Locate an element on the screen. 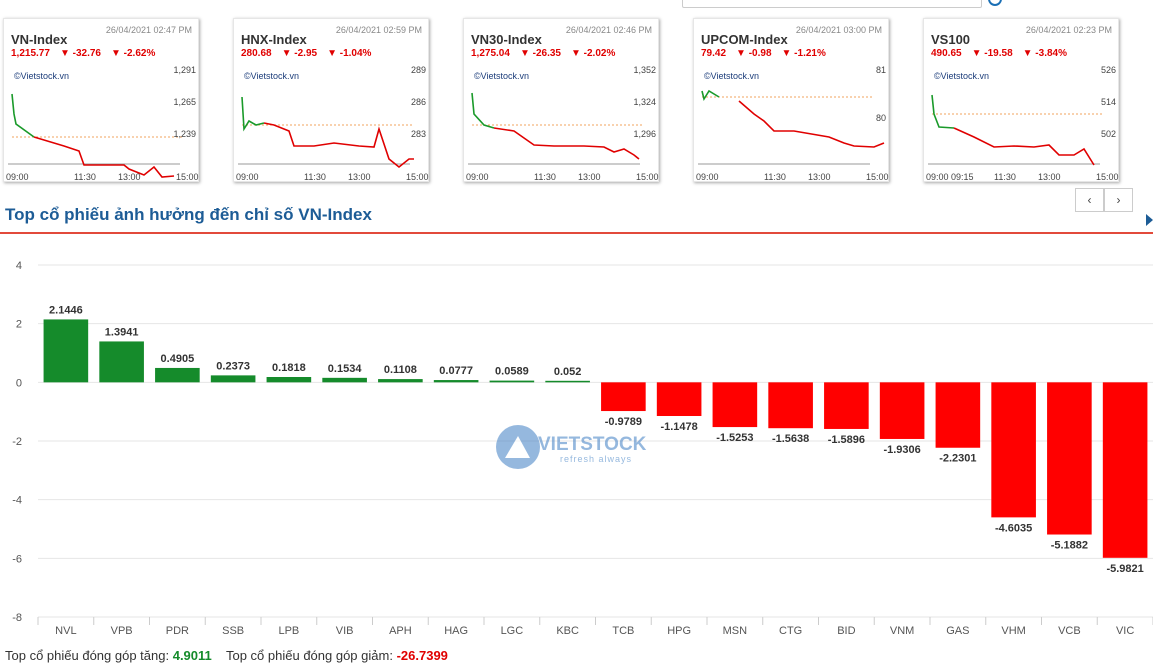 Image resolution: width=1153 pixels, height=663 pixels. y-tick-label: 2 is located at coordinates (19, 325).